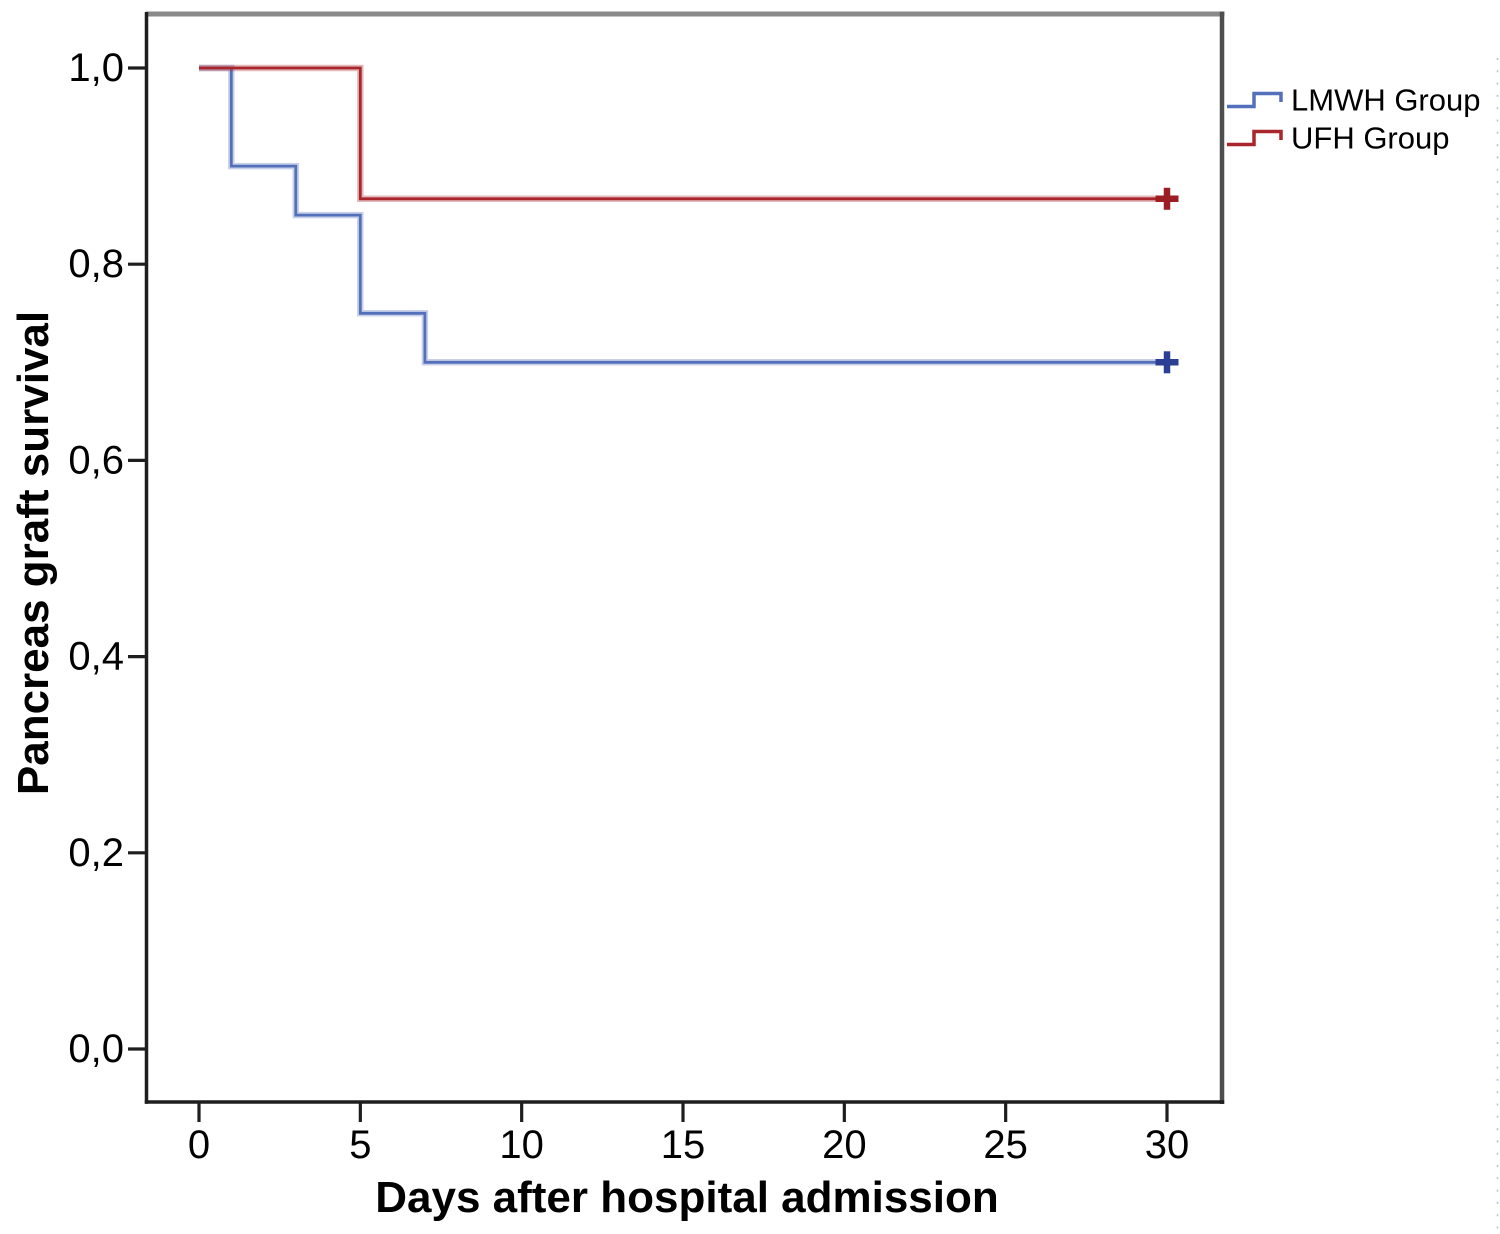 The image size is (1500, 1234). Describe the element at coordinates (1005, 1145) in the screenshot. I see `x-tick-label: 25` at that location.